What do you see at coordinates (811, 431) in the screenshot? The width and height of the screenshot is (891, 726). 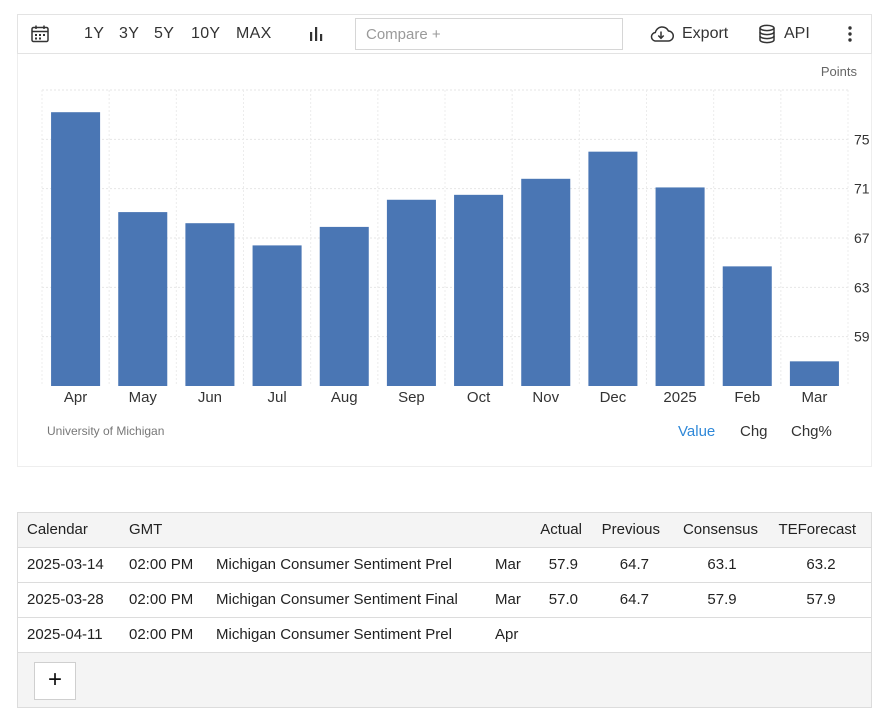 I see `mode-chg-pct-button: Chg%` at bounding box center [811, 431].